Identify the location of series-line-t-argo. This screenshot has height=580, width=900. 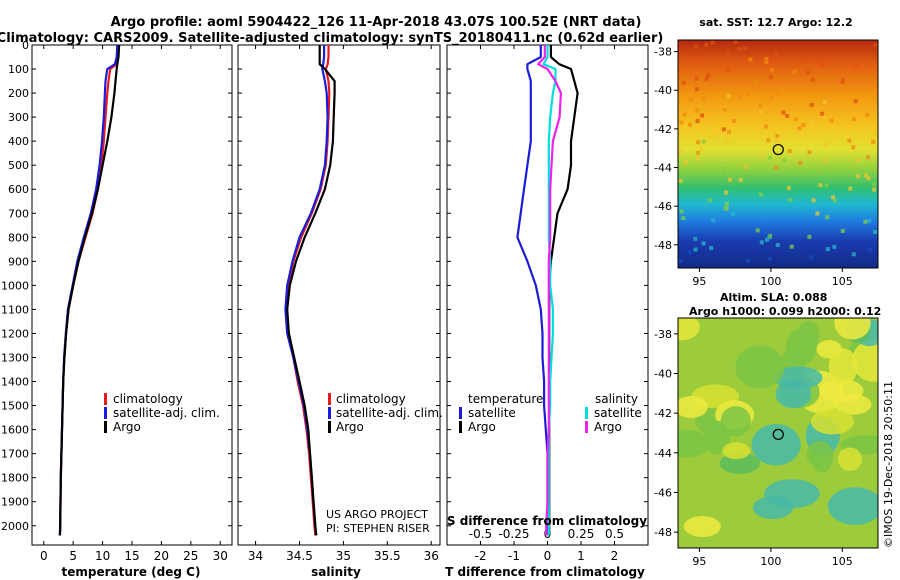
(563, 290).